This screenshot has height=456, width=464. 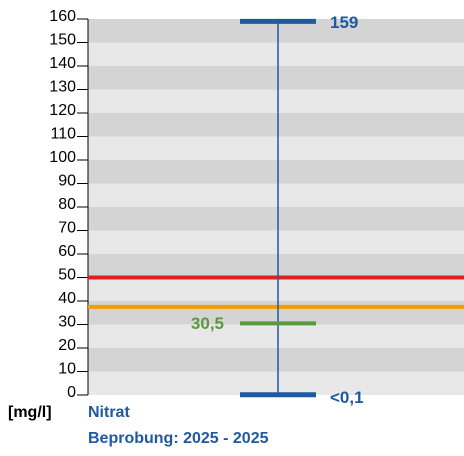 What do you see at coordinates (347, 397) in the screenshot?
I see `value-label: <0,1` at bounding box center [347, 397].